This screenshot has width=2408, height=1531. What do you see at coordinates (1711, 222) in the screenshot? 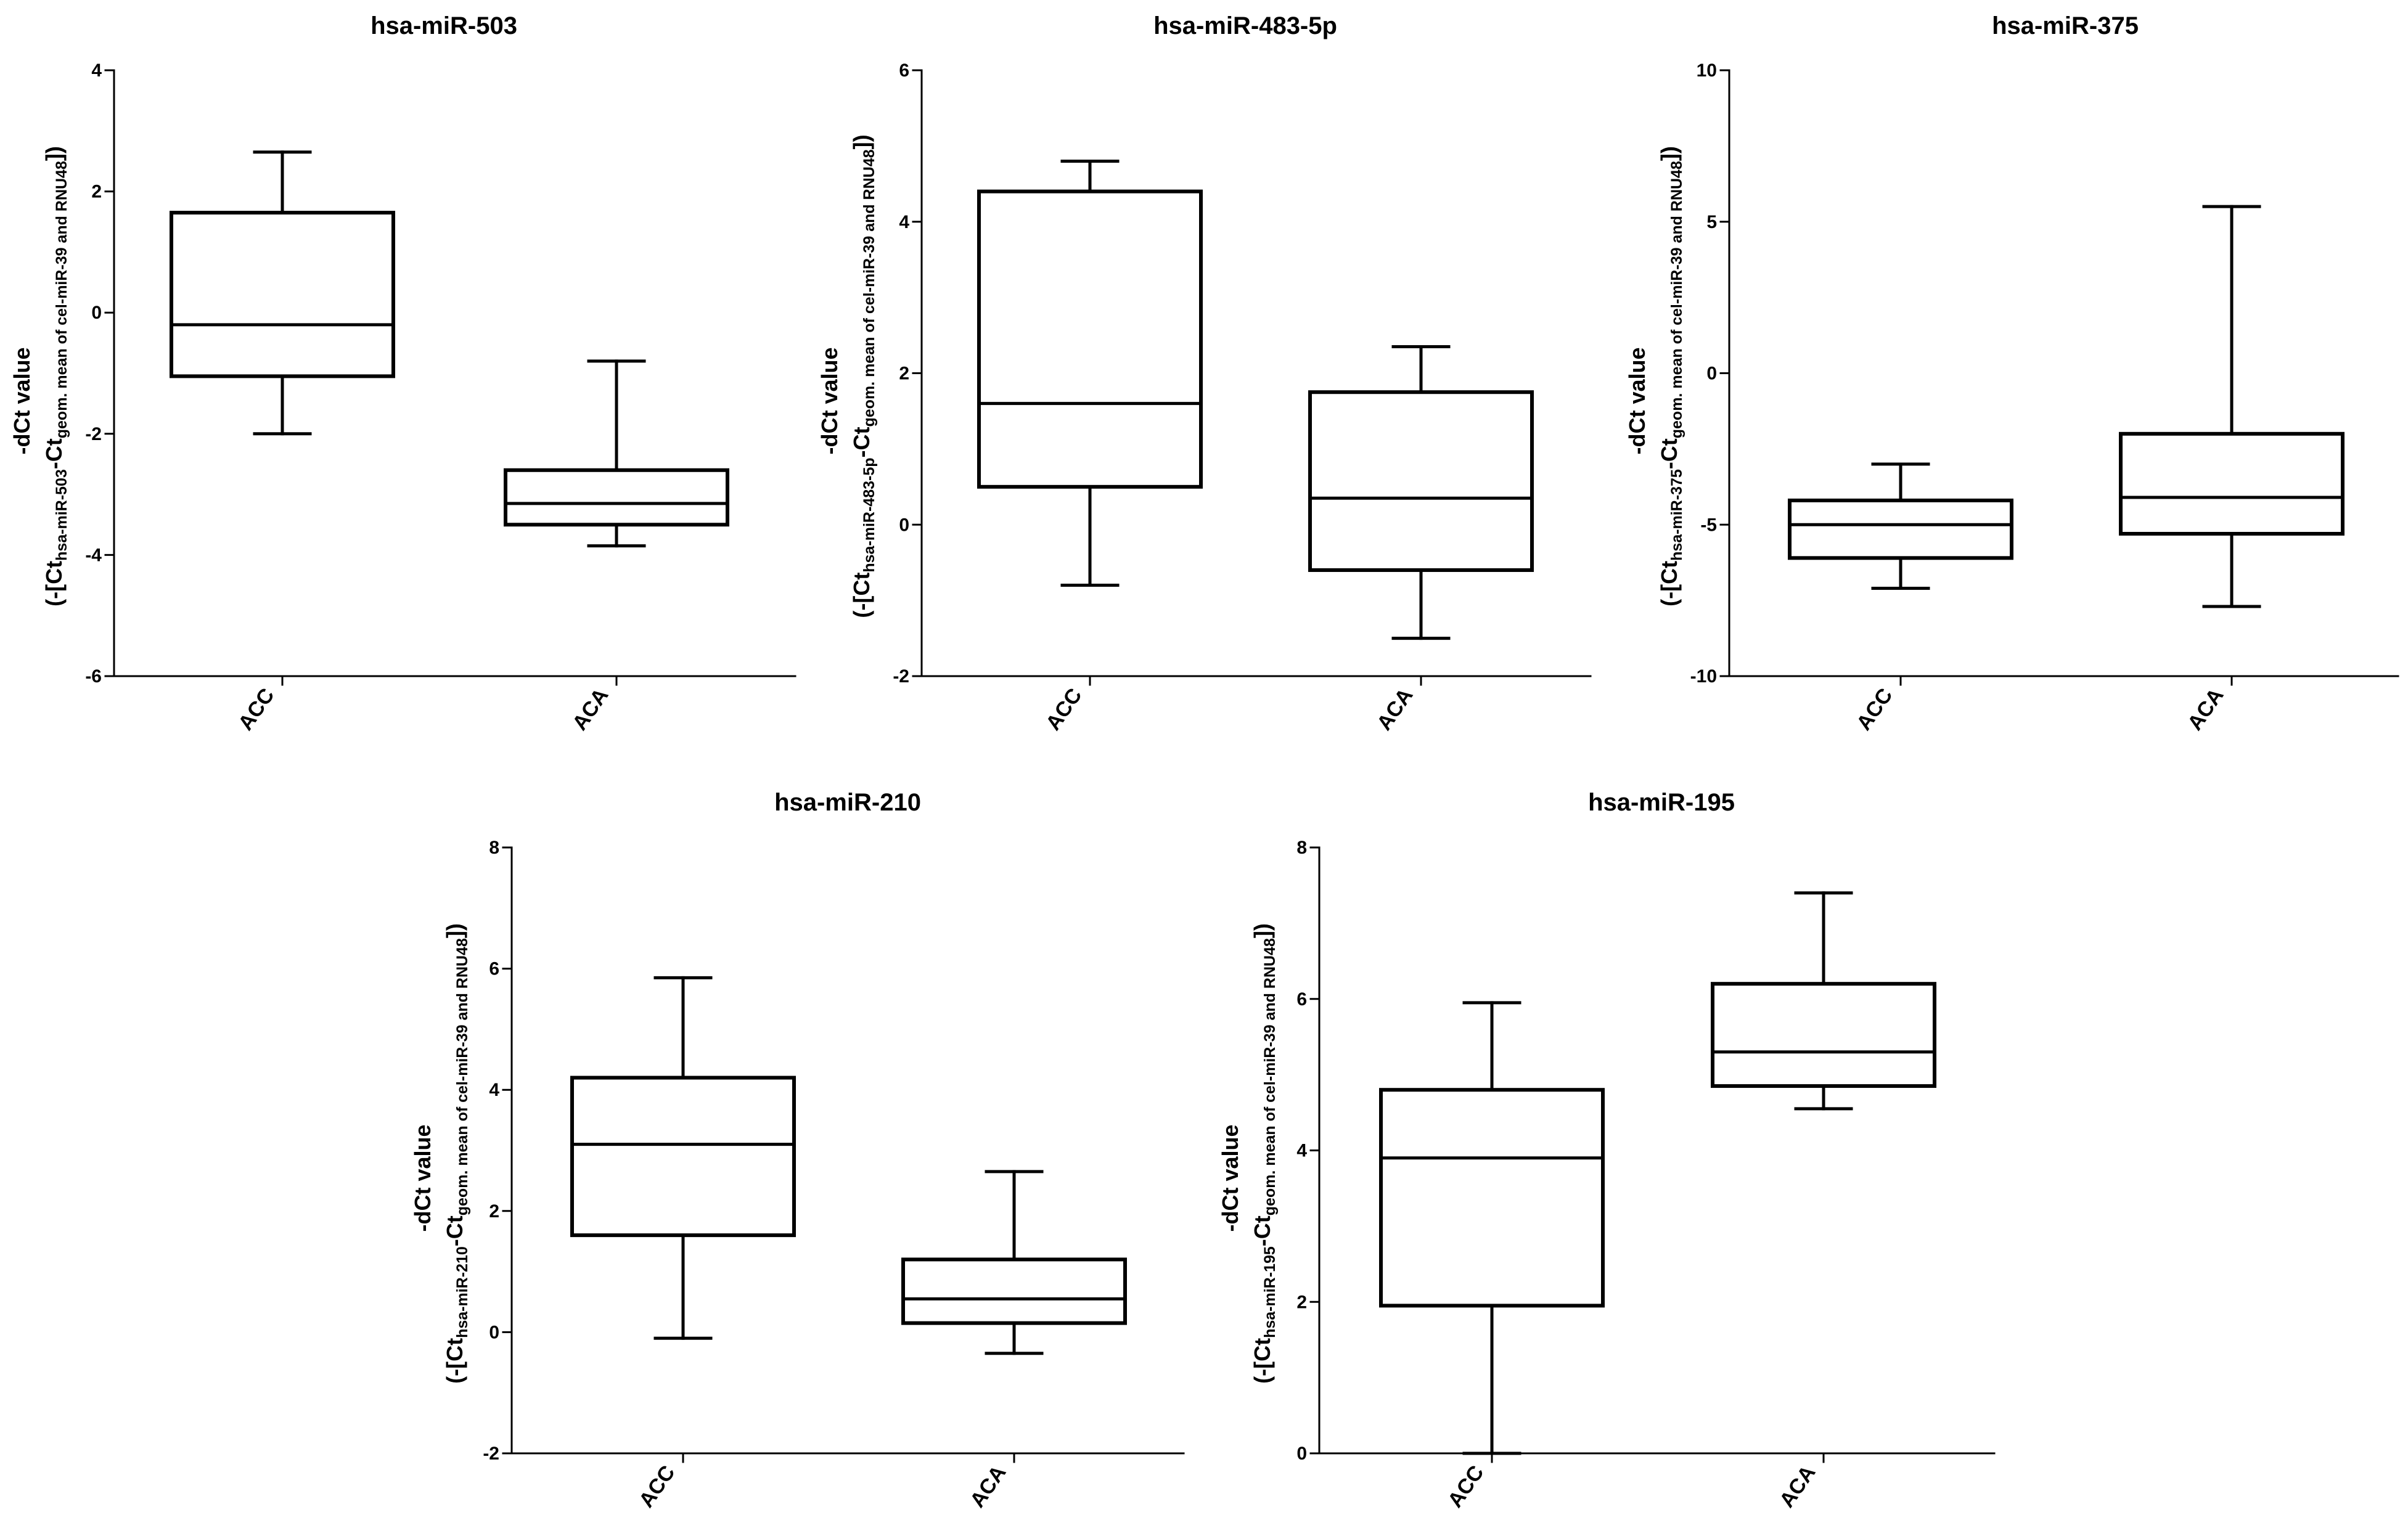
I see `y-tick-label: 5` at bounding box center [1711, 222].